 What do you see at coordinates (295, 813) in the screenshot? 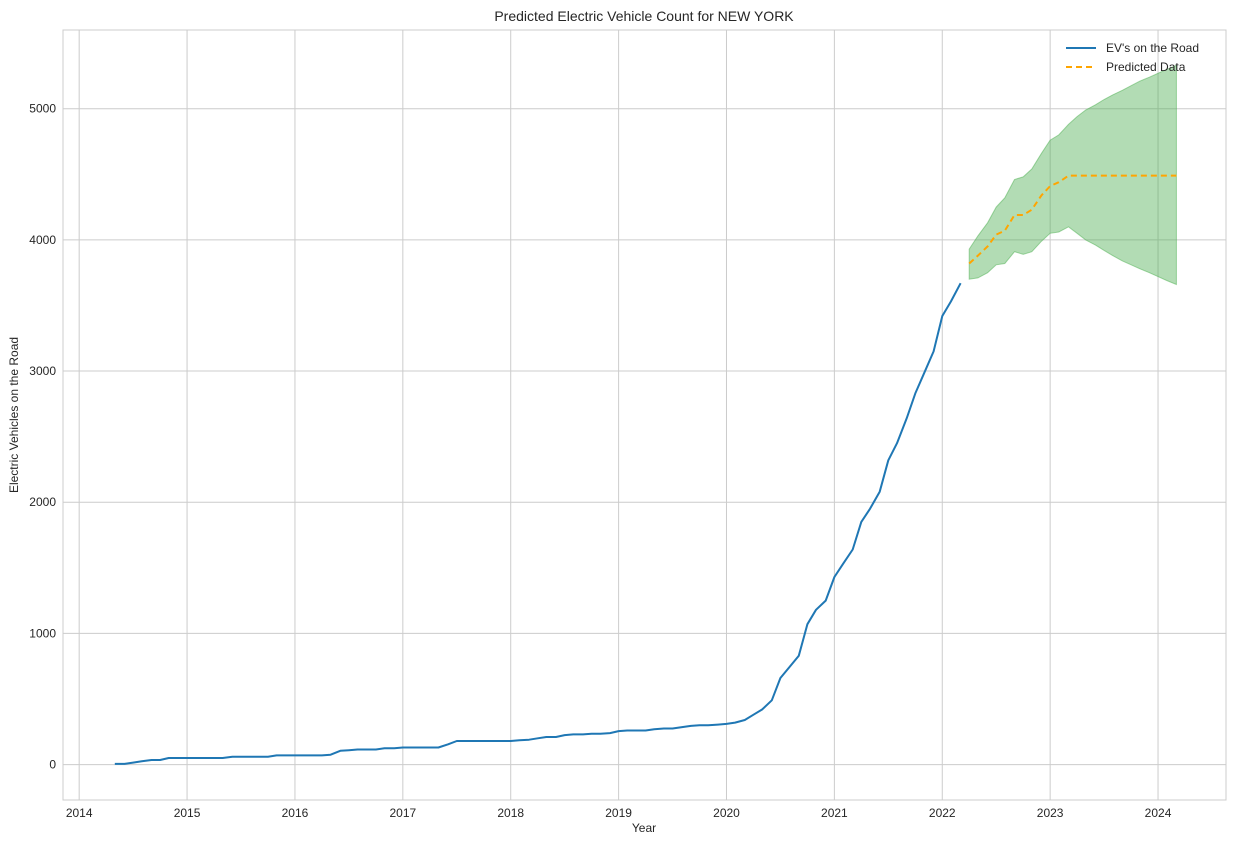
I see `x-tick-label: 2016` at bounding box center [295, 813].